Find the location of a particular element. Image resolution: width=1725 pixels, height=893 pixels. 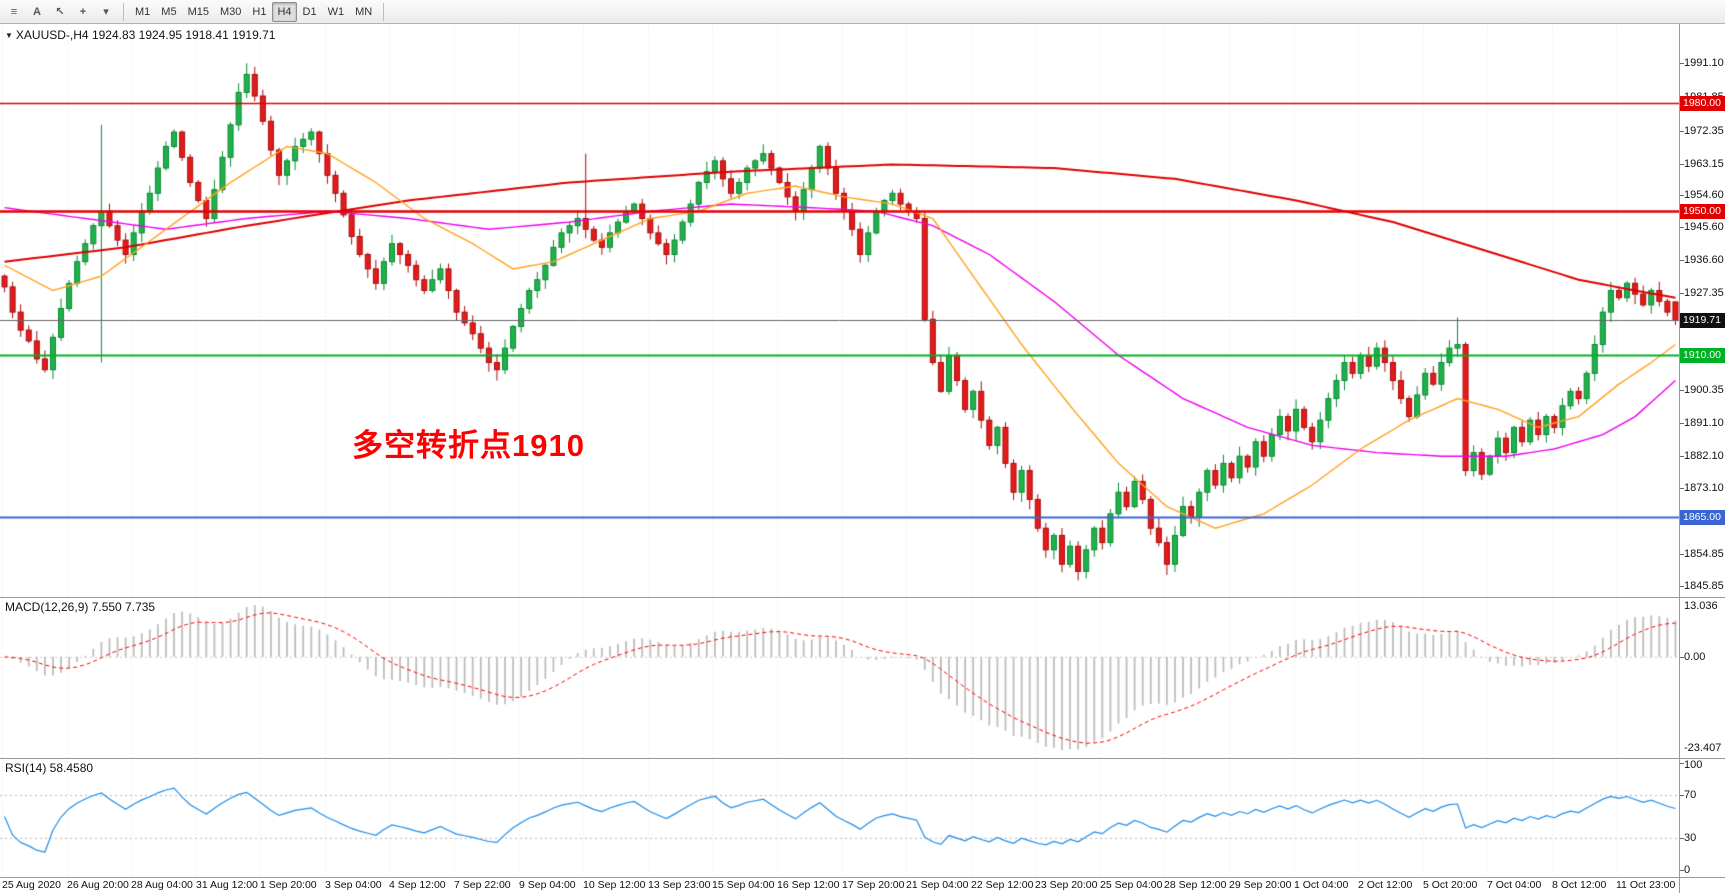

price-tag-1919.71: 1919.71 is located at coordinates (1702, 320).